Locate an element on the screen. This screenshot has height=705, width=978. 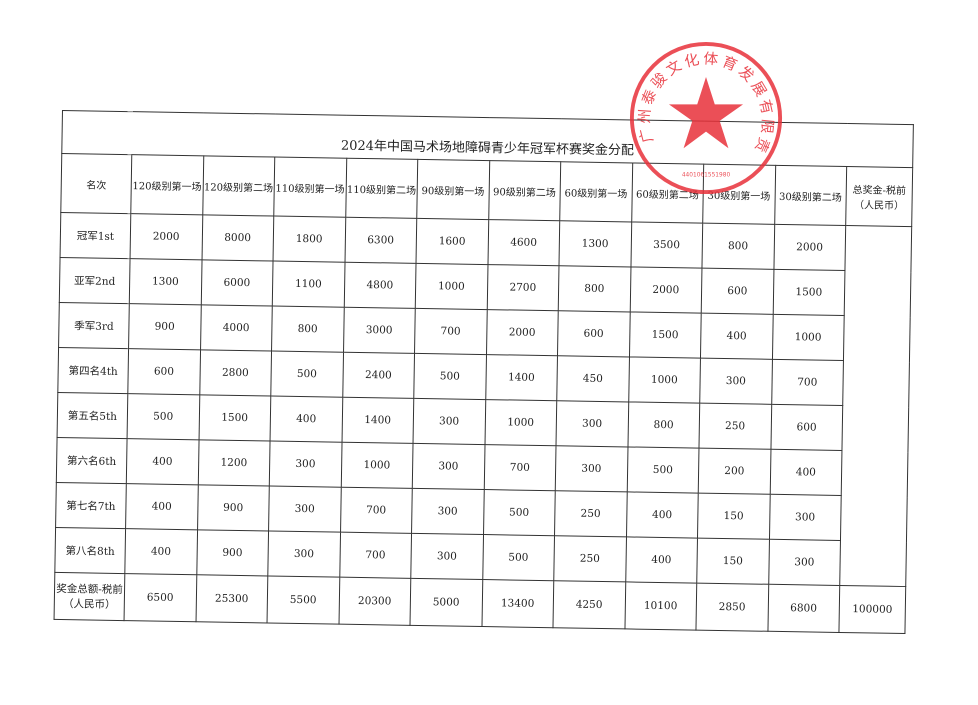
header-cell: 120级别第一场 is located at coordinates (167, 184).